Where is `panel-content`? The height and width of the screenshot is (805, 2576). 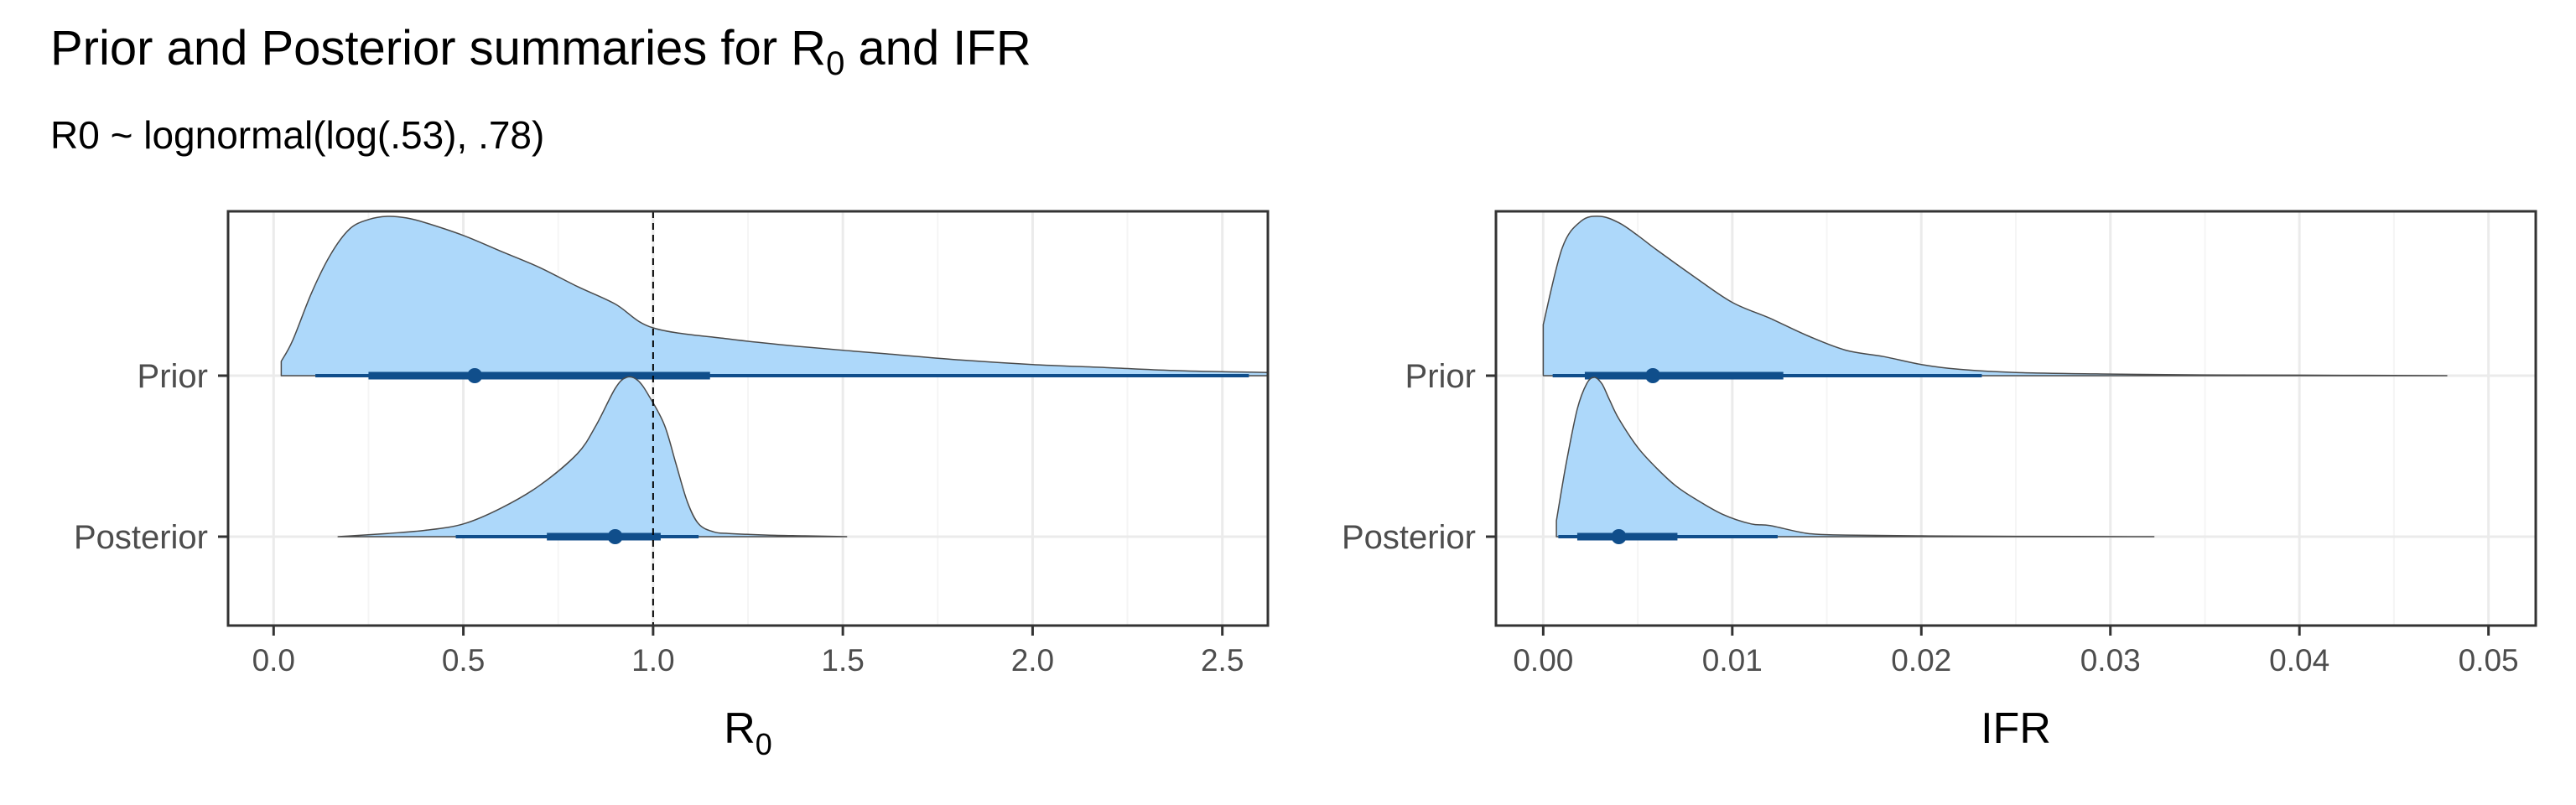
panel-content is located at coordinates (1995, 380).